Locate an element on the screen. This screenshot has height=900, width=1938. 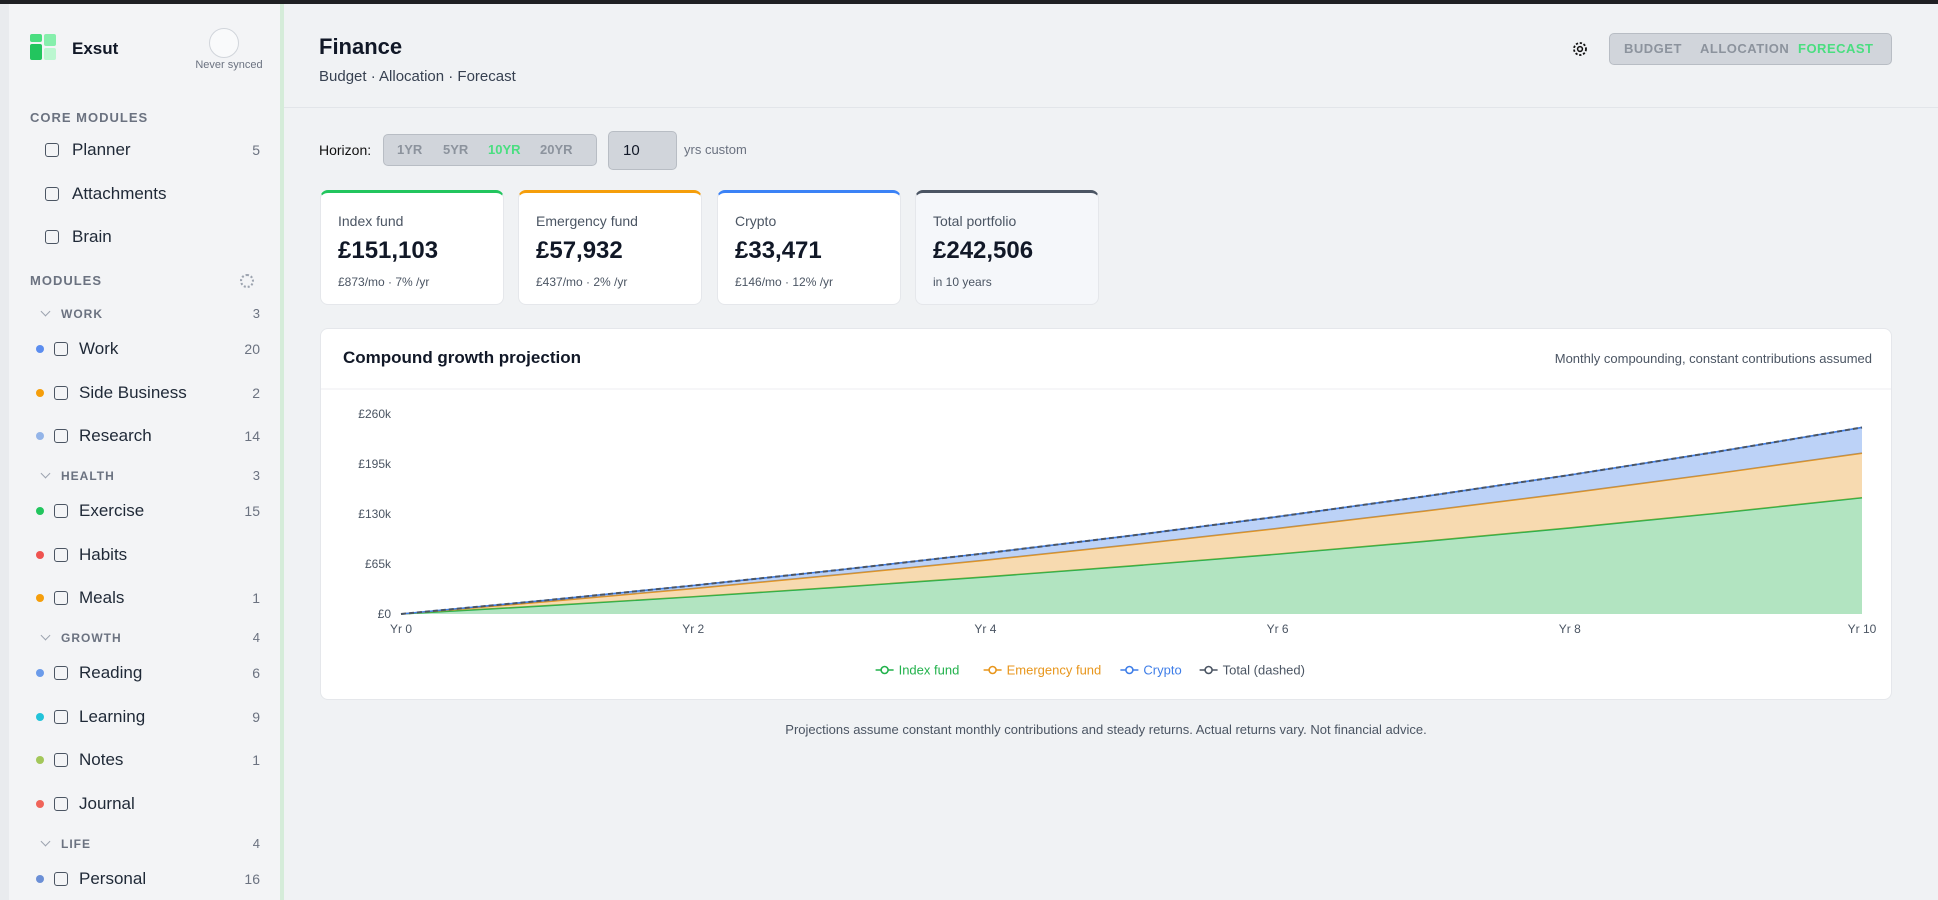
section-heading: MODULES is located at coordinates (66, 280).